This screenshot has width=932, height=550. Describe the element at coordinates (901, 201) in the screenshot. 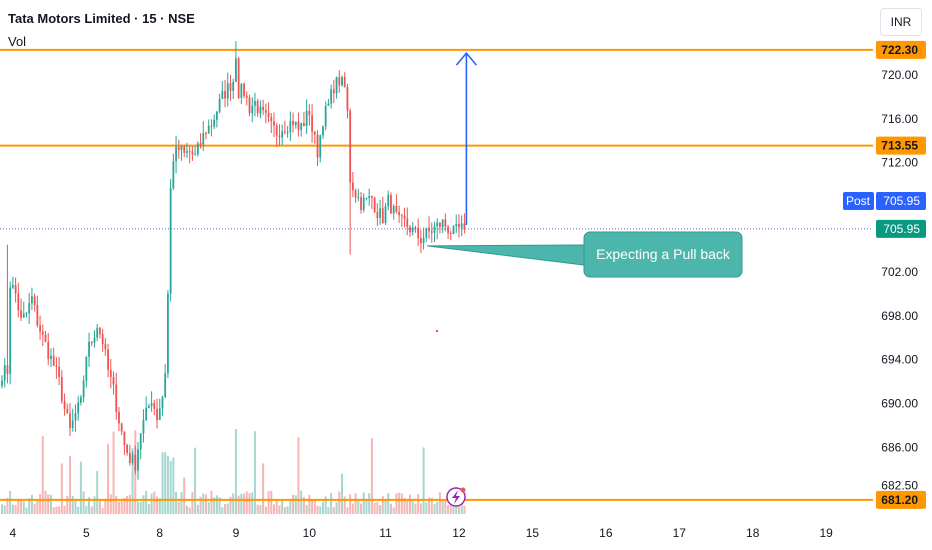

I see `post-price-badge` at that location.